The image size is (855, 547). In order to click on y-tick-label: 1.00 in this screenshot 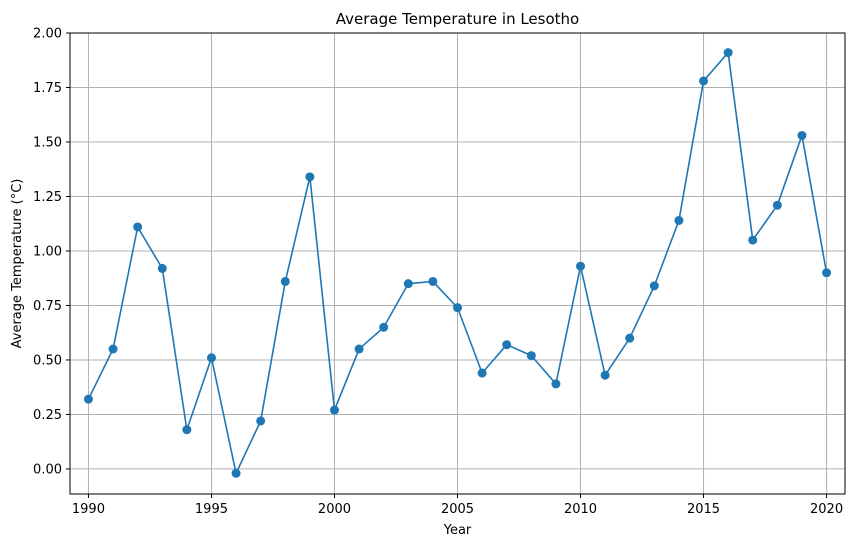, I will do `click(47, 251)`.